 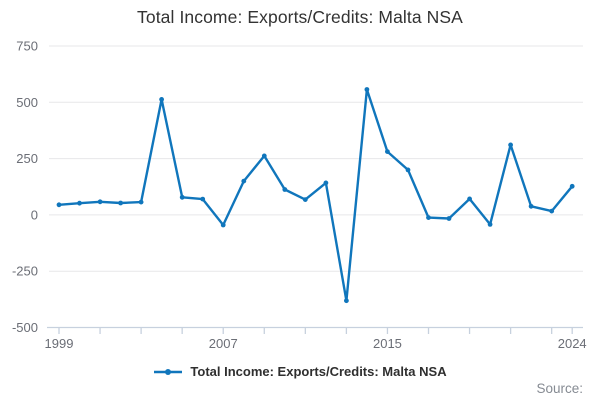 What do you see at coordinates (559, 388) in the screenshot?
I see `source-label: Source:` at bounding box center [559, 388].